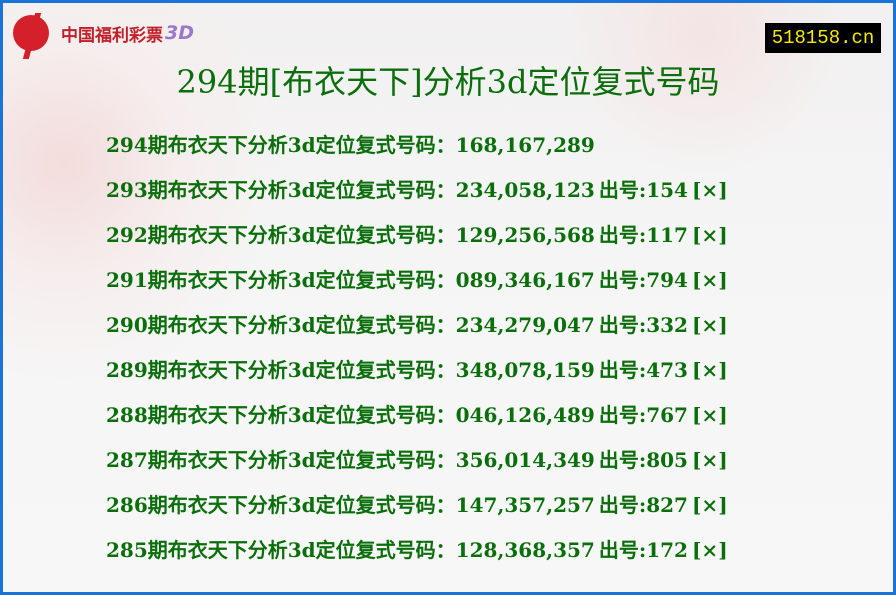 This screenshot has width=896, height=595. What do you see at coordinates (643, 370) in the screenshot?
I see `row-result: 出号:473` at bounding box center [643, 370].